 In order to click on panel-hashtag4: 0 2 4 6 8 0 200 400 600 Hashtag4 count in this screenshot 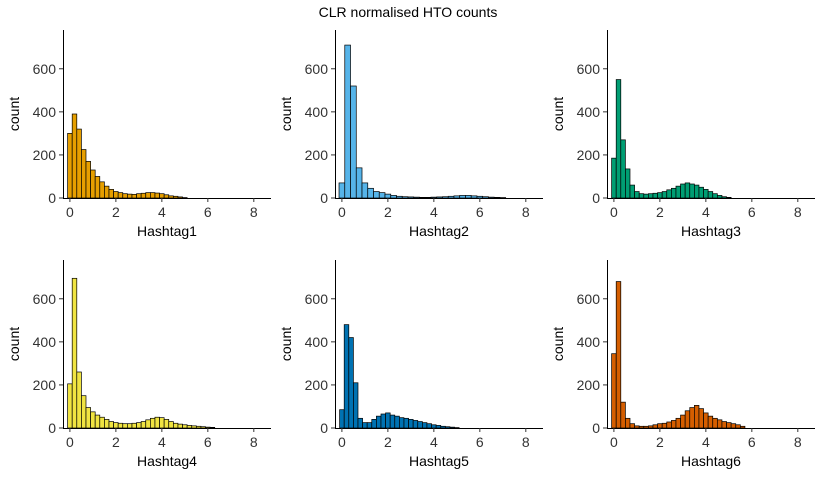, I will do `click(138, 364)`.